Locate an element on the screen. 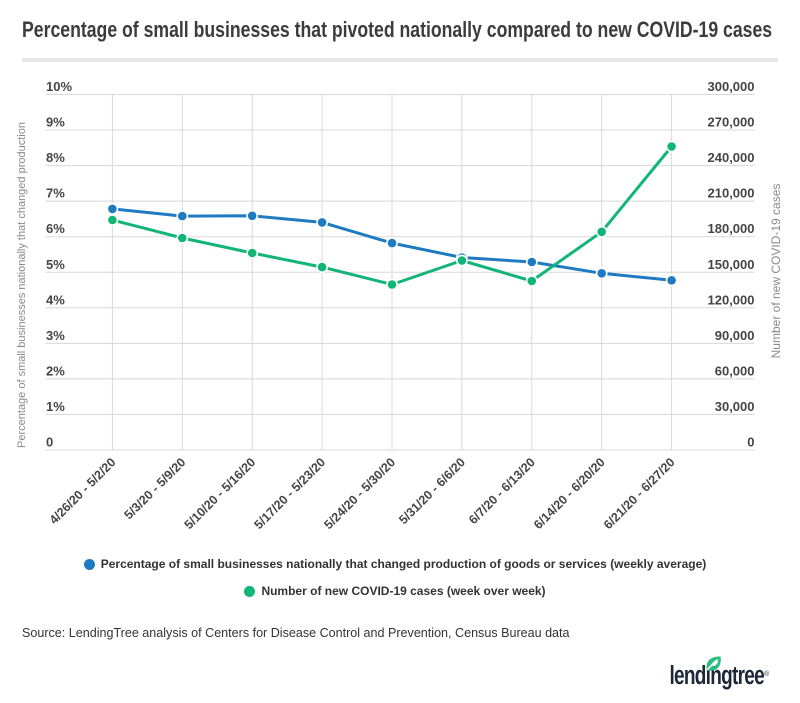 This screenshot has width=800, height=703. svg-text: 3% is located at coordinates (55, 335).